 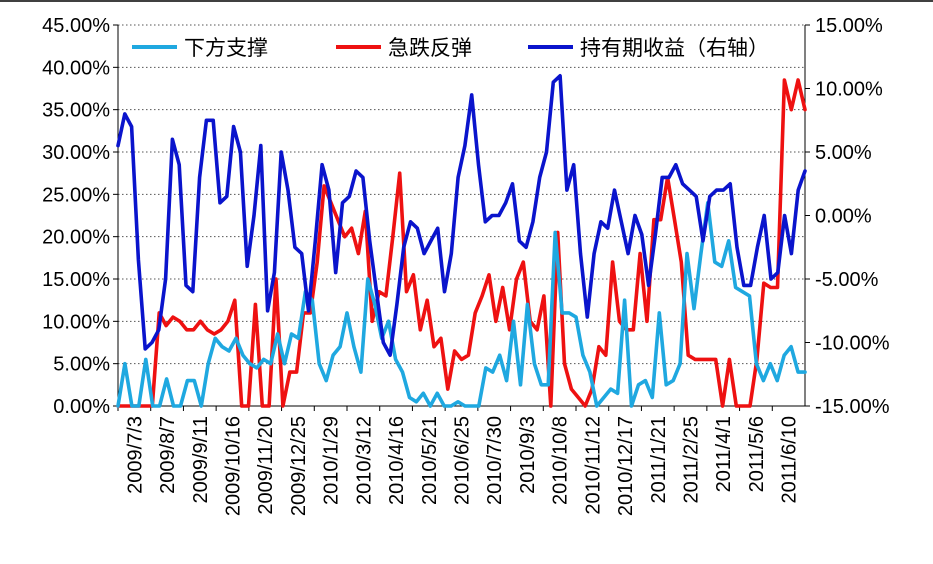 I want to click on x-tick-label: 2011/1/21, so click(x=659, y=460).